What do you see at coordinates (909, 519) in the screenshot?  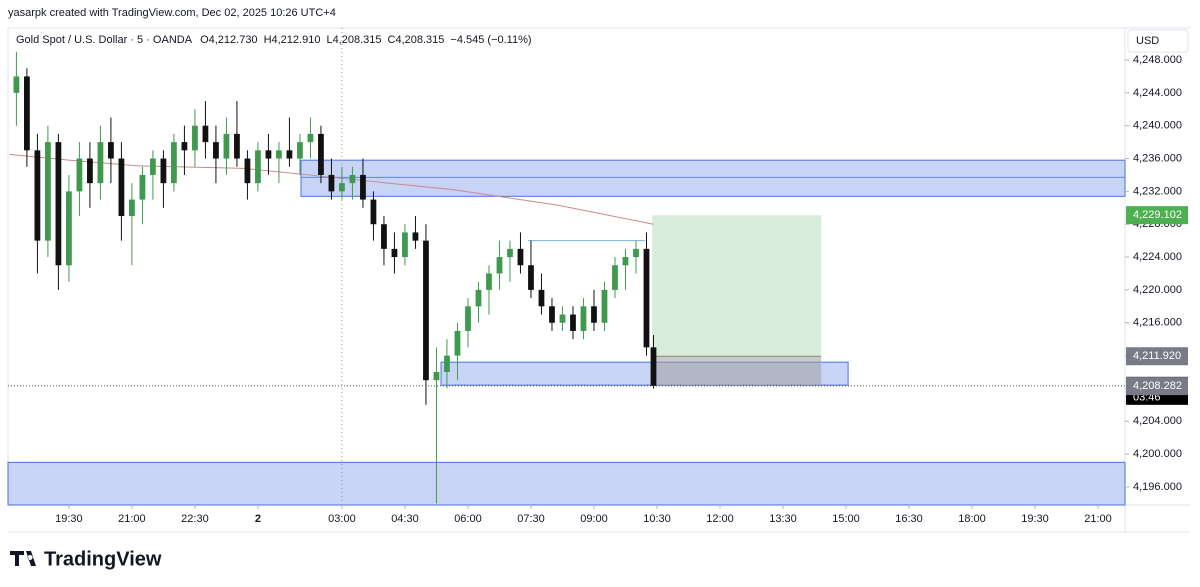 I see `x-tick-label: 16:30` at bounding box center [909, 519].